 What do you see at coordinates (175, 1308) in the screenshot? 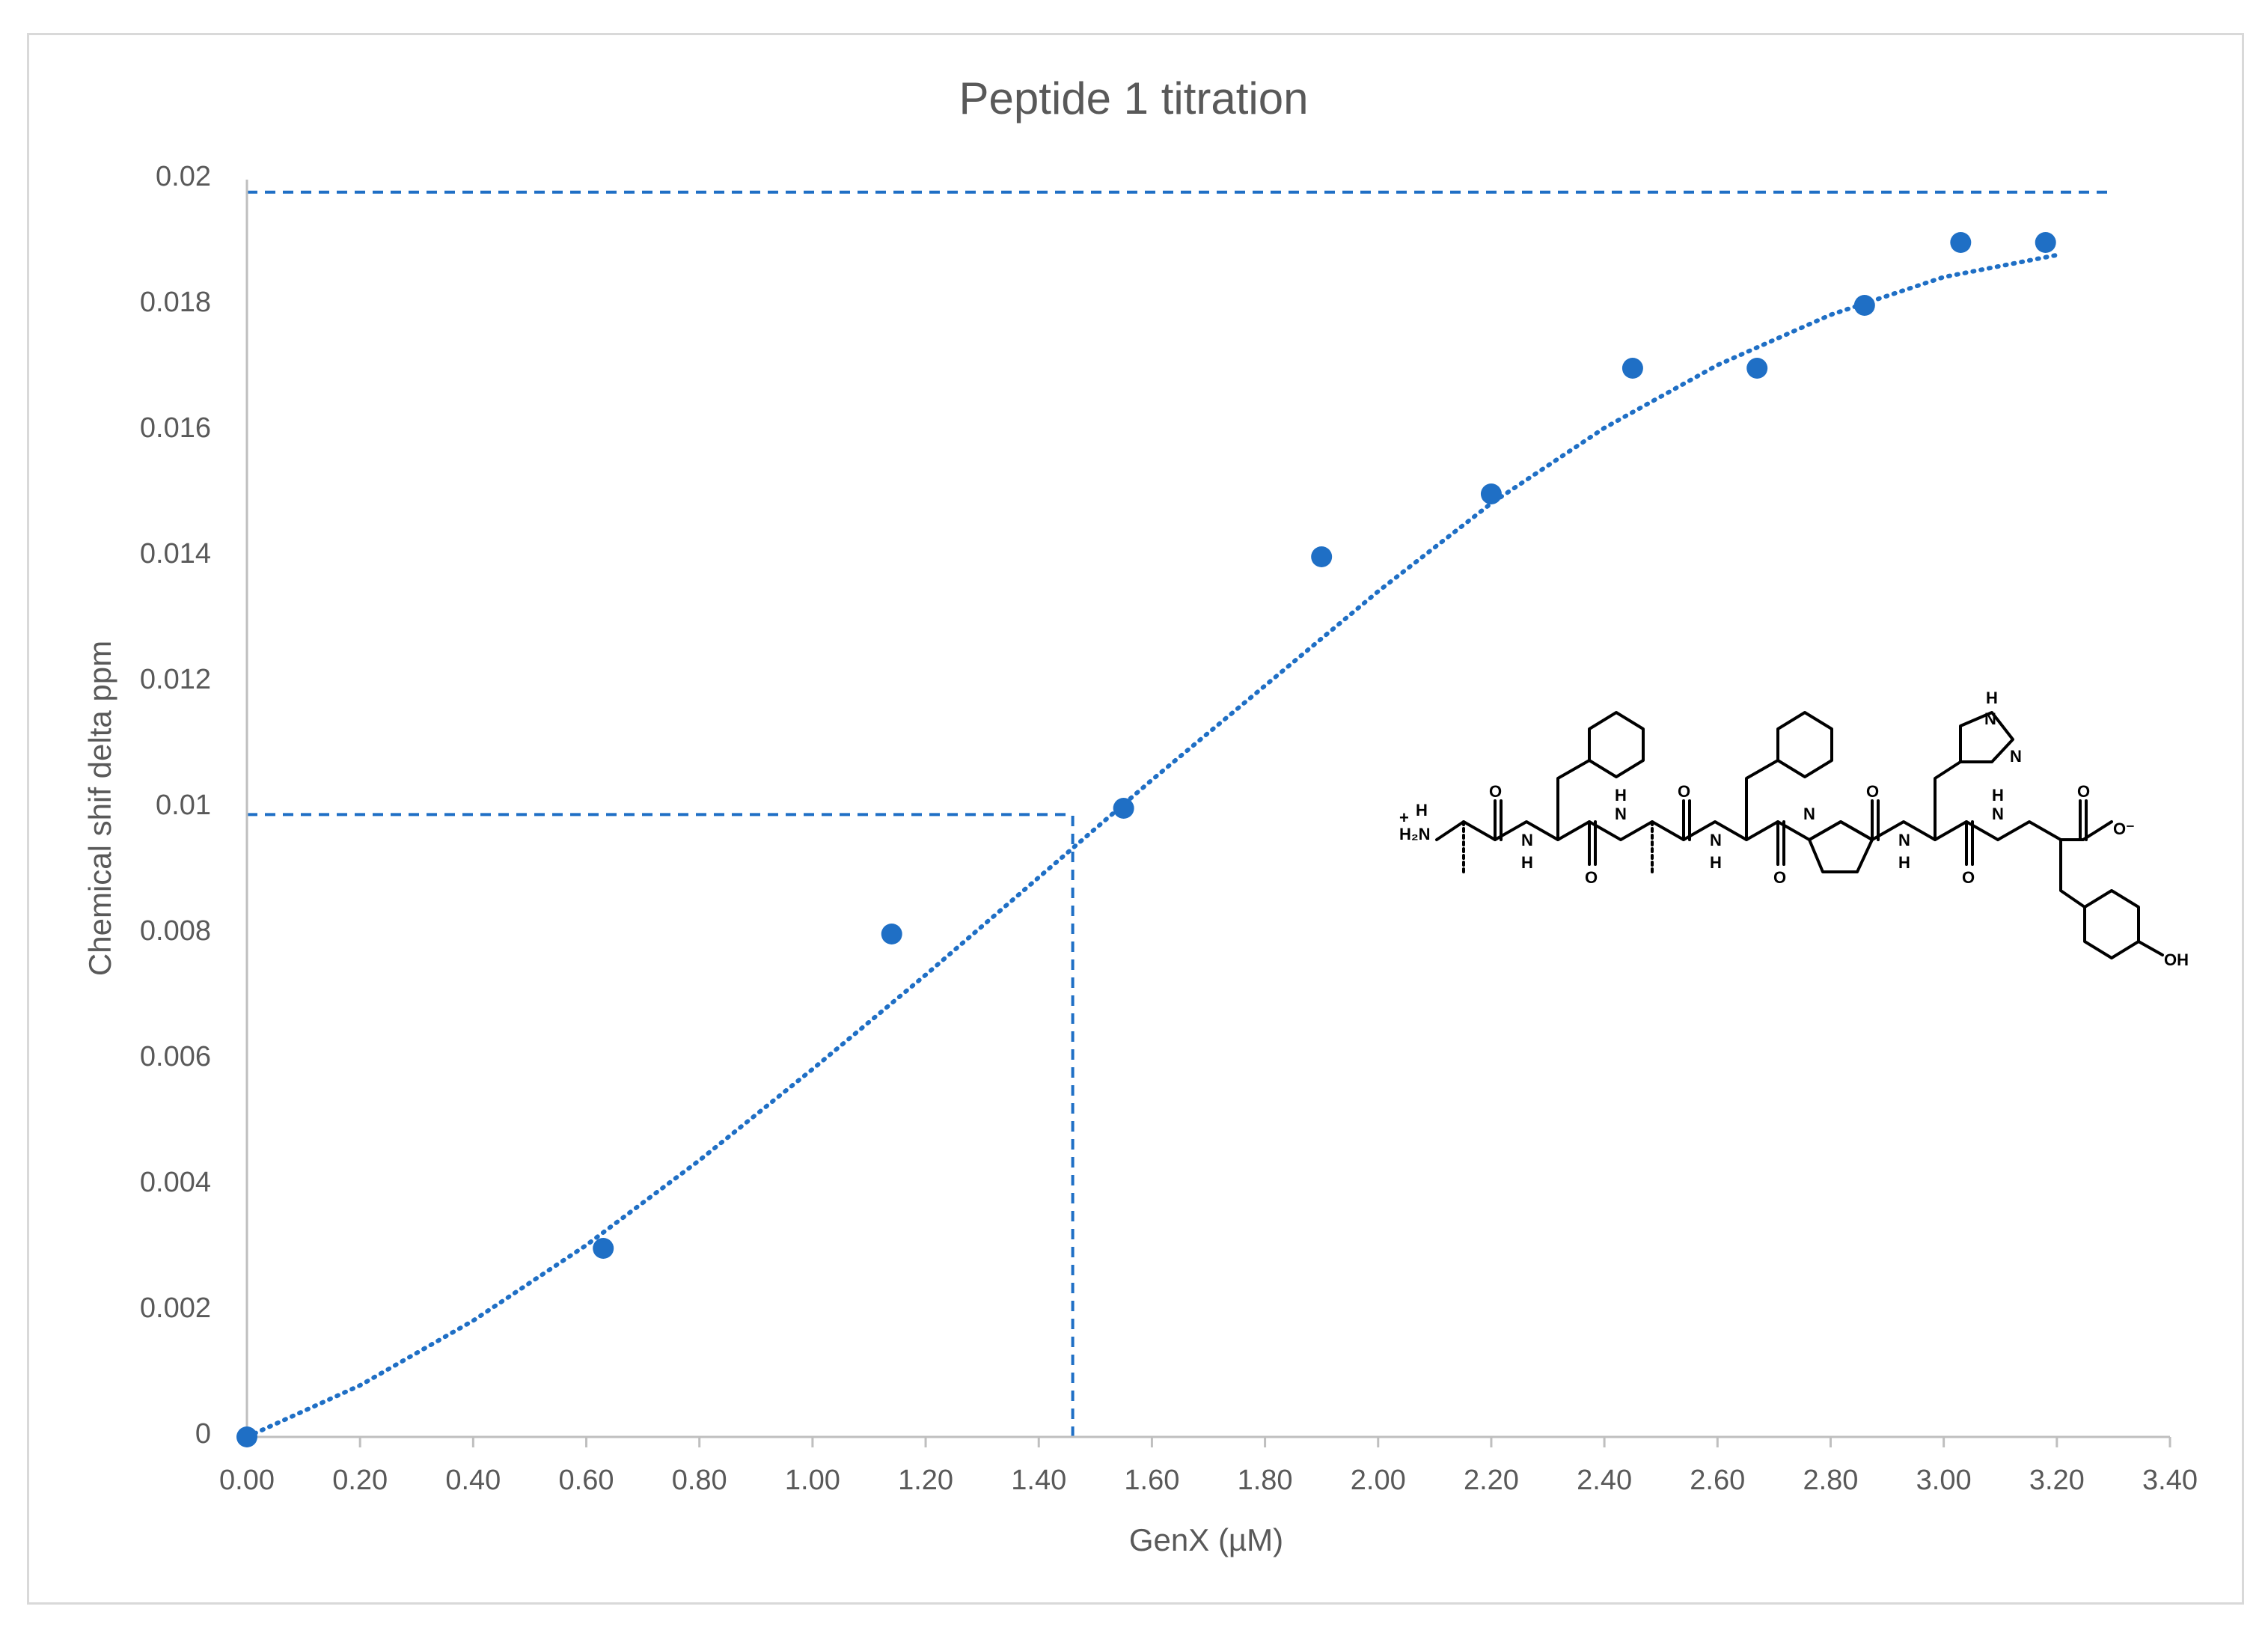
I see `y-tick-label: 0.002` at bounding box center [175, 1308].